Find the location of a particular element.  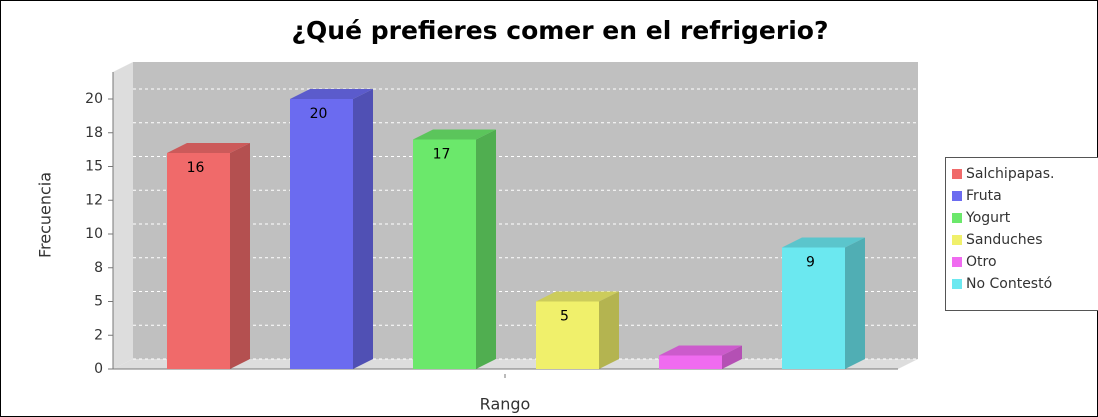

legend-label: No Contestó is located at coordinates (1009, 284).